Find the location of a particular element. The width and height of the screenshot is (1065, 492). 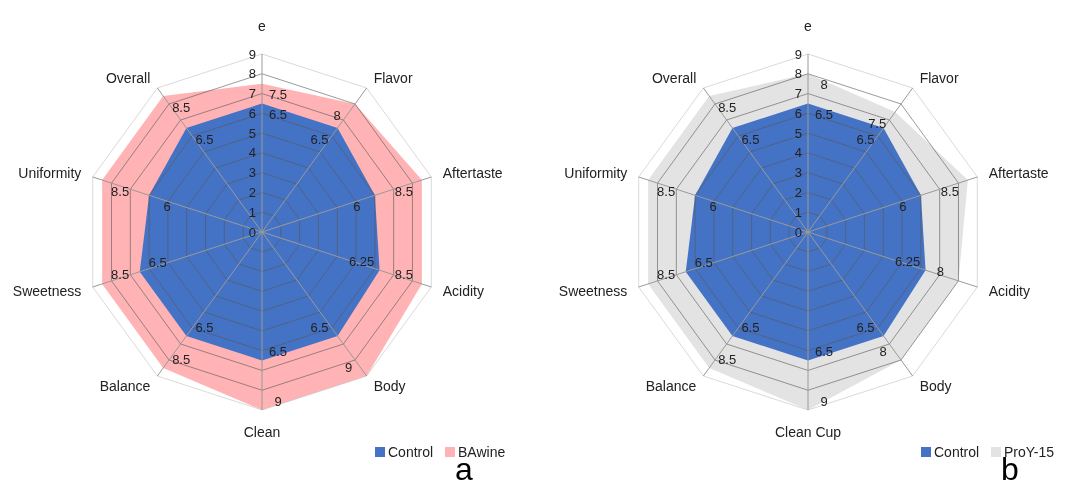

spoke-label: Clean Cup is located at coordinates (808, 431).